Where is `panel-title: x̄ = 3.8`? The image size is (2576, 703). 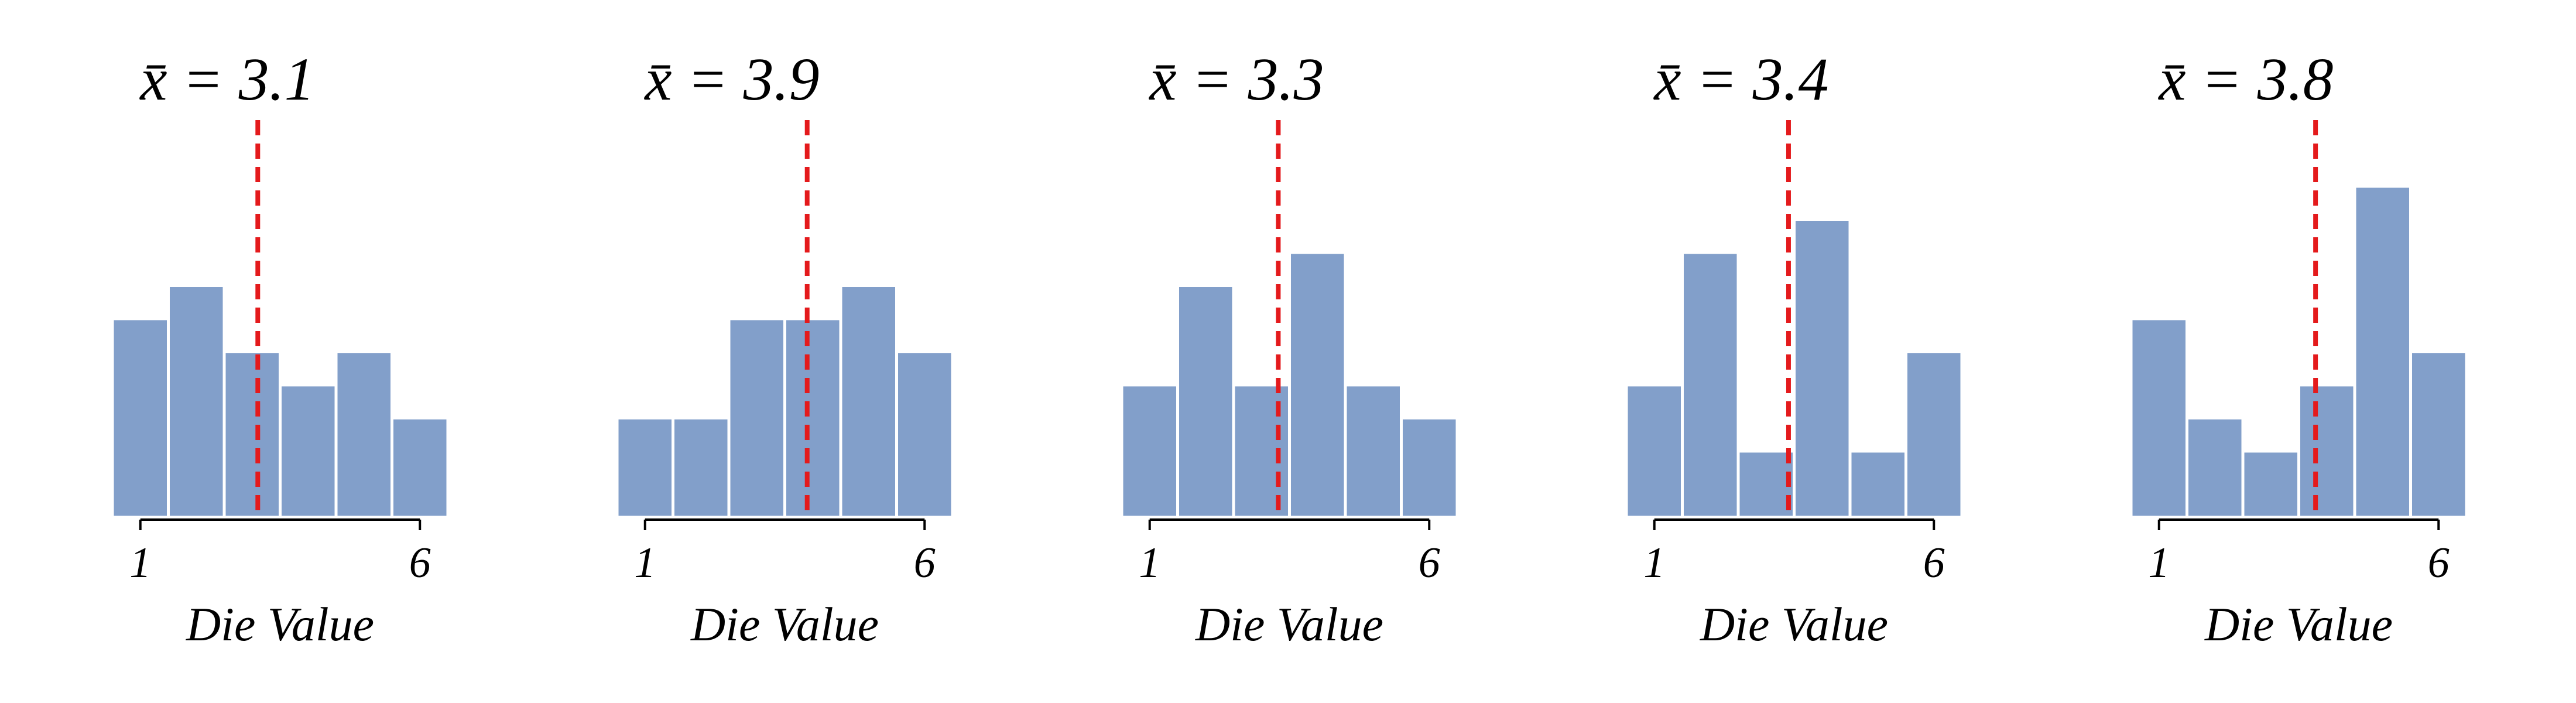
panel-title: x̄ = 3.8 is located at coordinates (2245, 79).